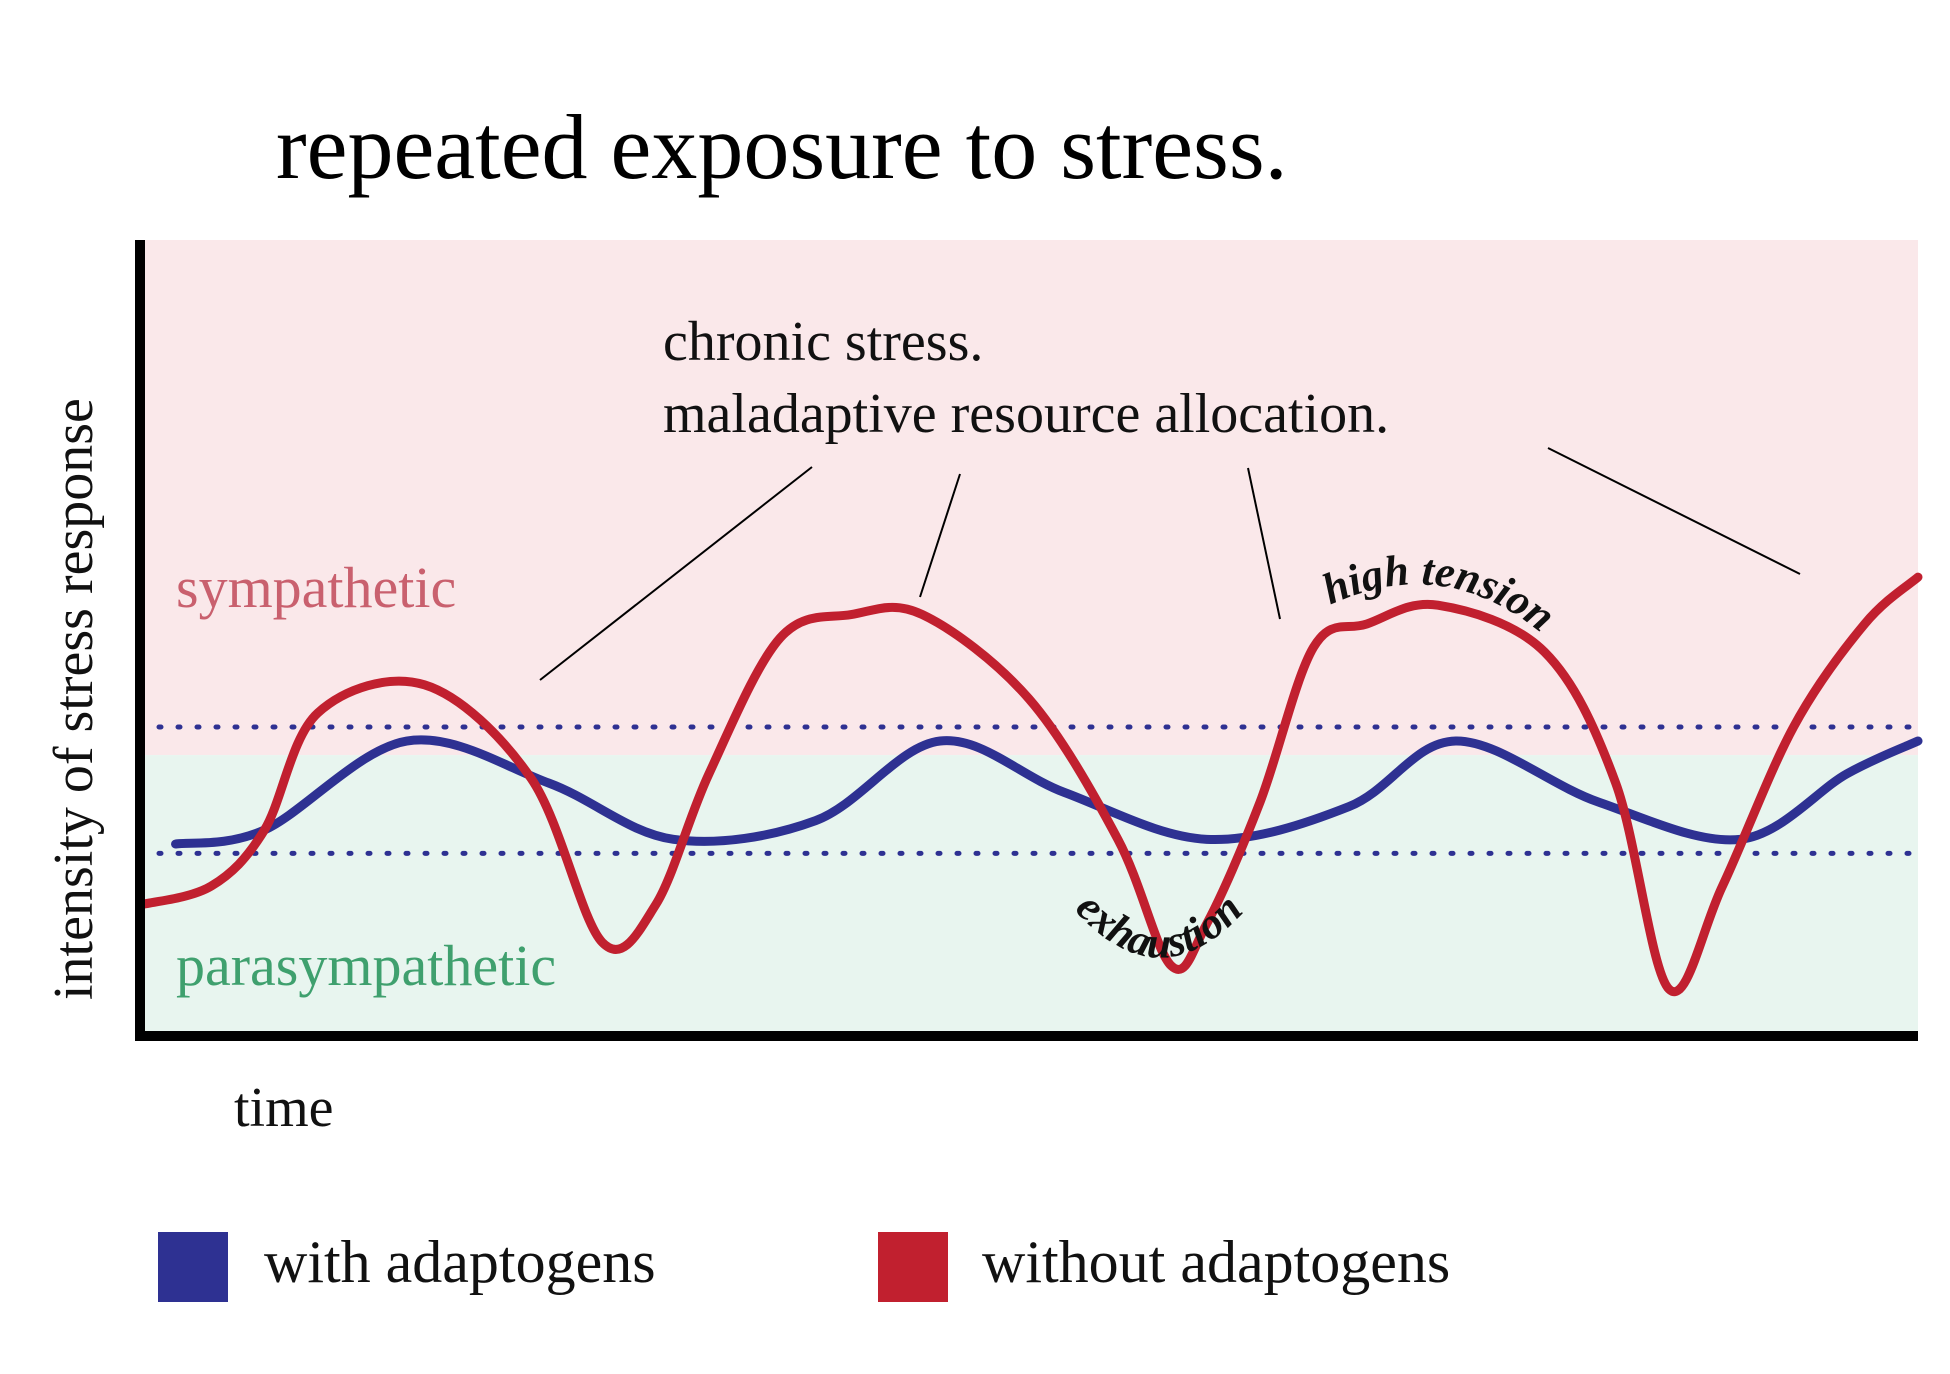  What do you see at coordinates (804, 1265) in the screenshot?
I see `legend: with adaptogens without adaptogens` at bounding box center [804, 1265].